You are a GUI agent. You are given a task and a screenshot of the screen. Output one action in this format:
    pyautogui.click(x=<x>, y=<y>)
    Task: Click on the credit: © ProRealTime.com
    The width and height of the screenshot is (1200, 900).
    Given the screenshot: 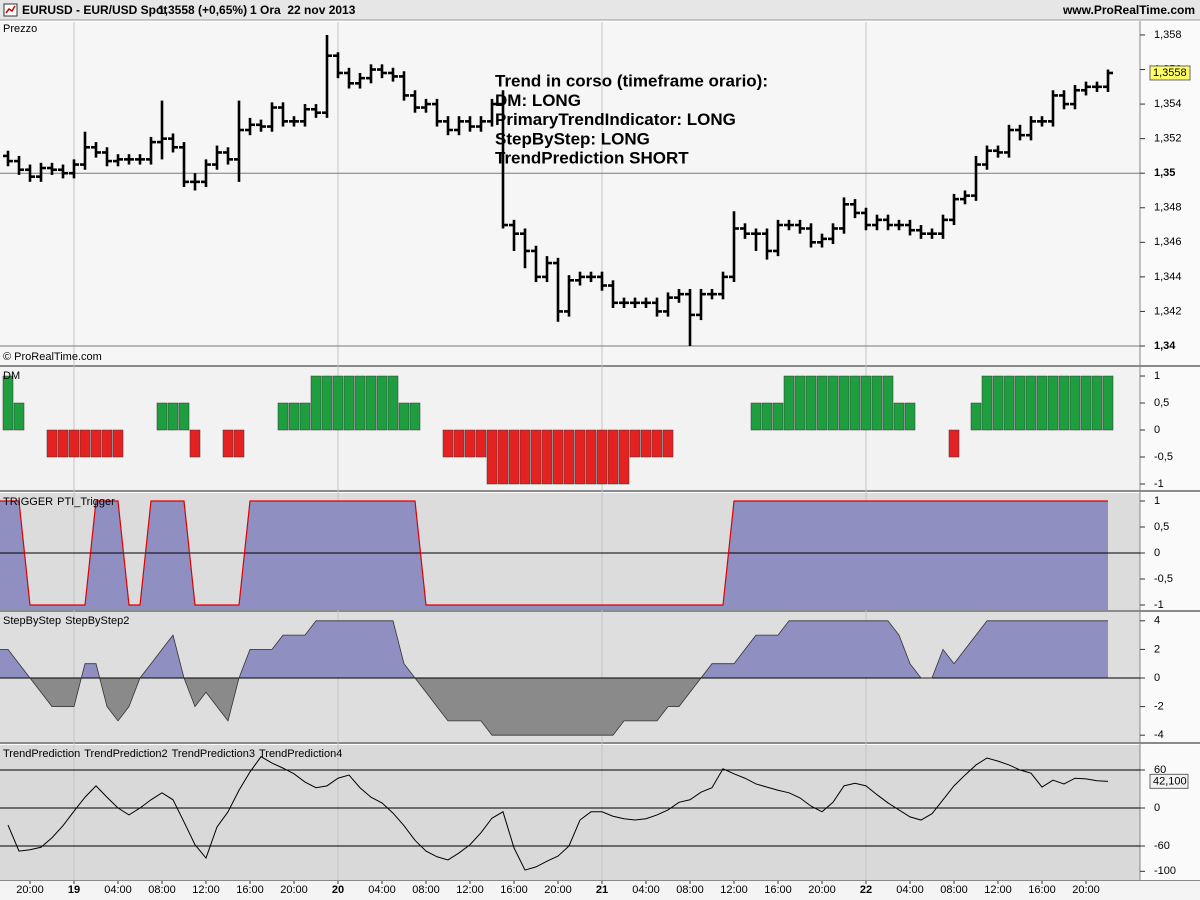 What is the action you would take?
    pyautogui.click(x=52, y=357)
    